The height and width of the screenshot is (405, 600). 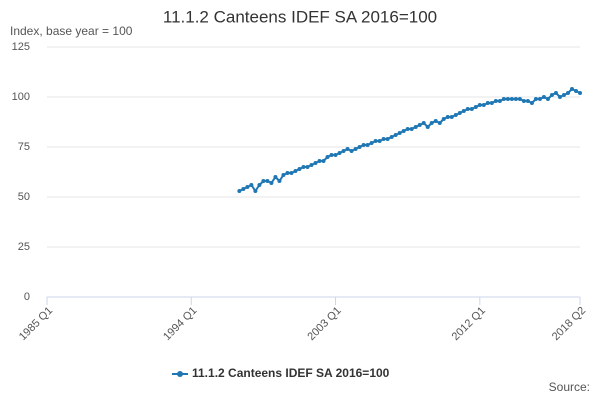 I want to click on y-tick-label: 125, so click(x=21, y=47).